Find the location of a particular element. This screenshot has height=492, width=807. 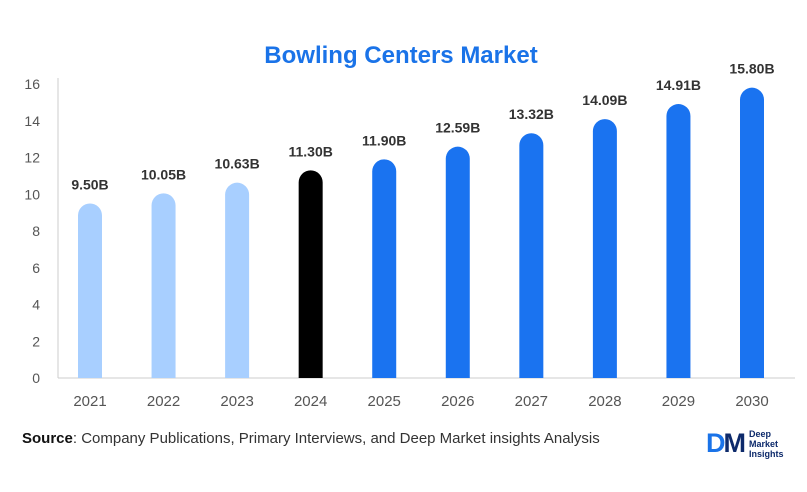

logo-word-2: Market is located at coordinates (764, 444).